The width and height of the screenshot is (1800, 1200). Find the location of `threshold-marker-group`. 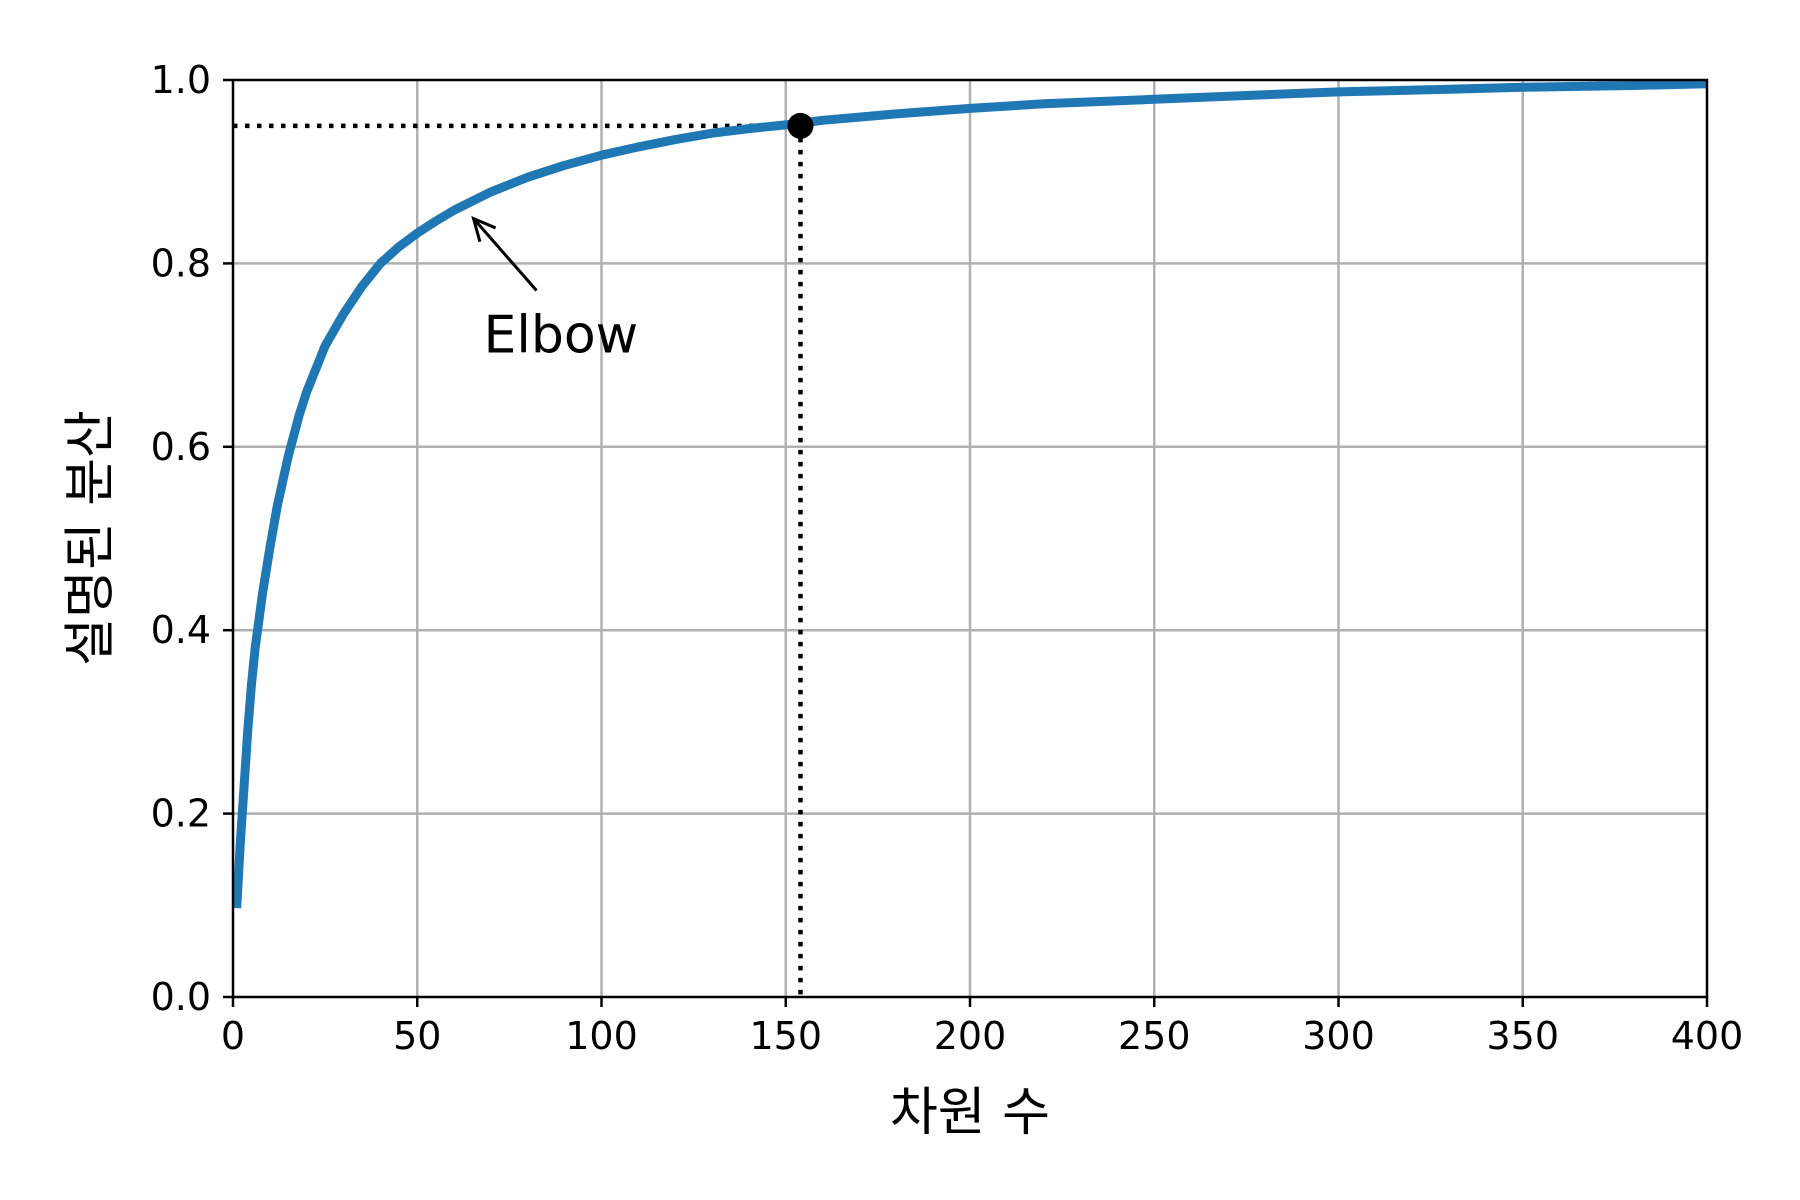

threshold-marker-group is located at coordinates (800, 125).